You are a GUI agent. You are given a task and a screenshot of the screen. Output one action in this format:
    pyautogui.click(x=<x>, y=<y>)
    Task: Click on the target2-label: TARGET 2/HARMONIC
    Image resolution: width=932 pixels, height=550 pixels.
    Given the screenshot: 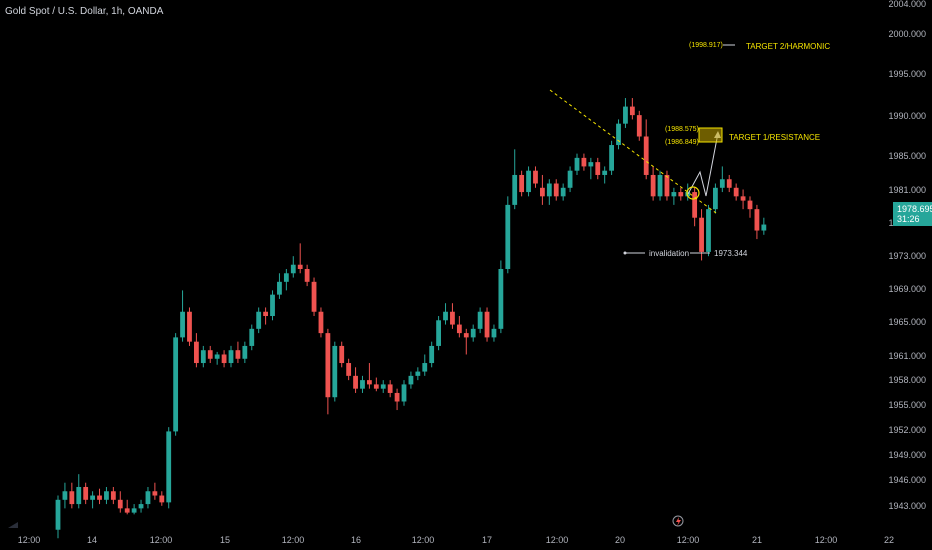 What is the action you would take?
    pyautogui.click(x=788, y=46)
    